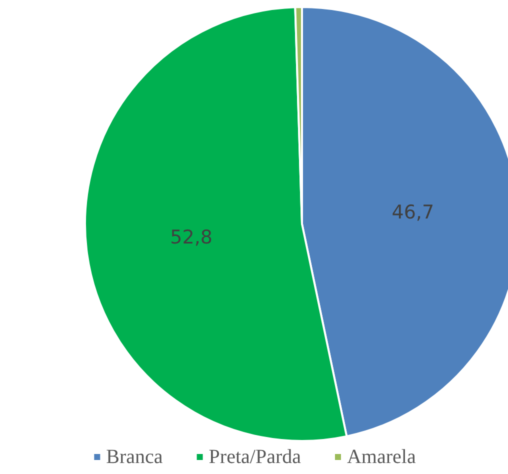 Image resolution: width=508 pixels, height=474 pixels. What do you see at coordinates (413, 212) in the screenshot?
I see `data-label: 46,7` at bounding box center [413, 212].